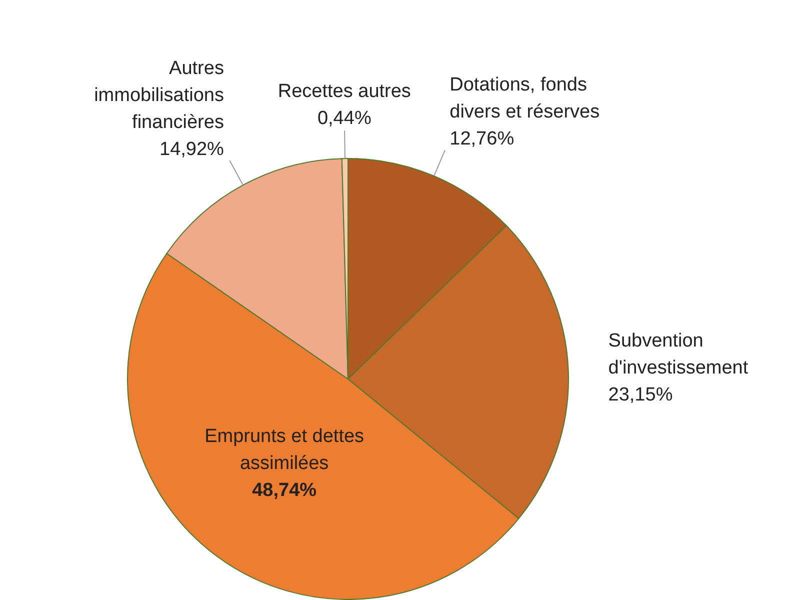  Describe the element at coordinates (640, 395) in the screenshot. I see `data-label: 23,15%` at that location.